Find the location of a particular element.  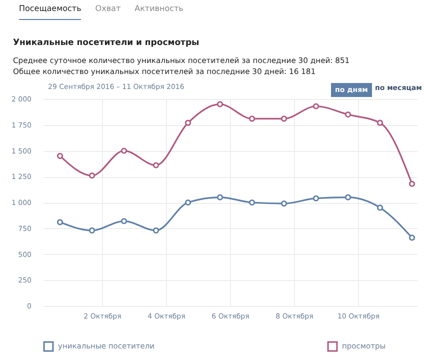

text: Активность is located at coordinates (159, 8).